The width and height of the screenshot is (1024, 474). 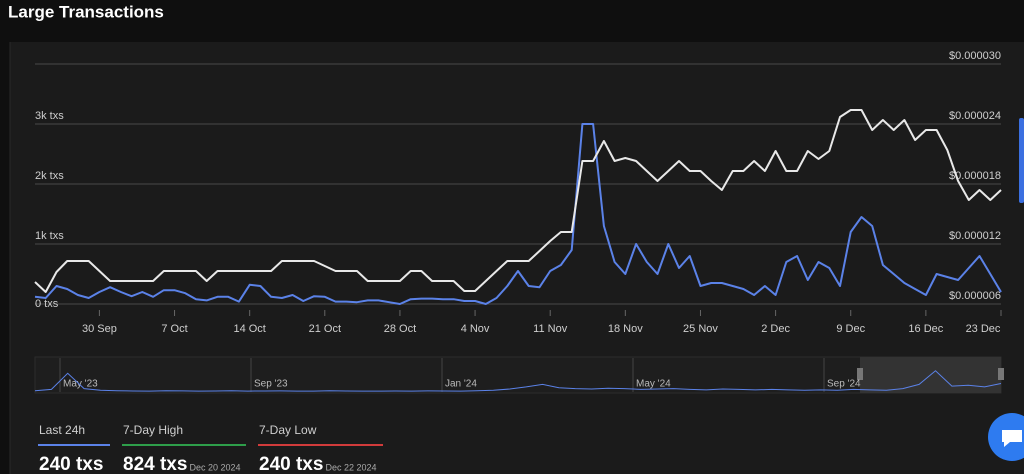 What do you see at coordinates (174, 329) in the screenshot?
I see `x-tick-label: 7 Oct` at bounding box center [174, 329].